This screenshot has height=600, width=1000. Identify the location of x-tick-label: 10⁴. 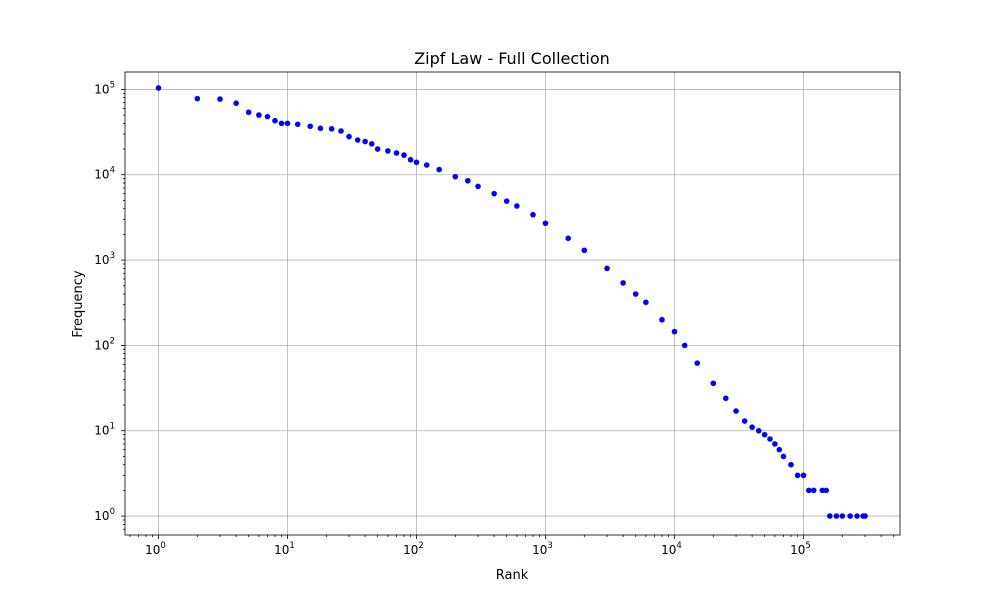
(671, 549).